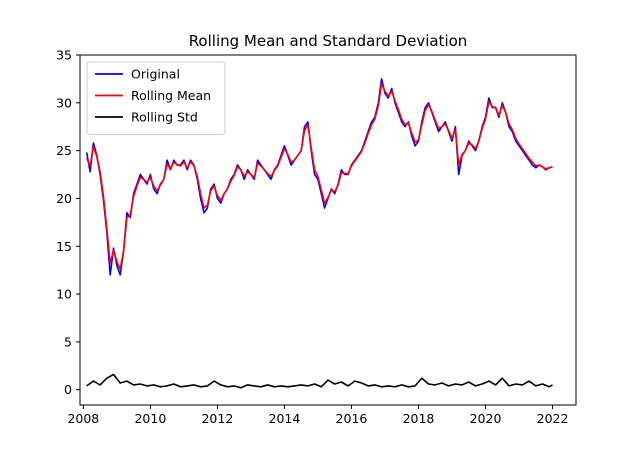  I want to click on y-tick-label: 25, so click(64, 150).